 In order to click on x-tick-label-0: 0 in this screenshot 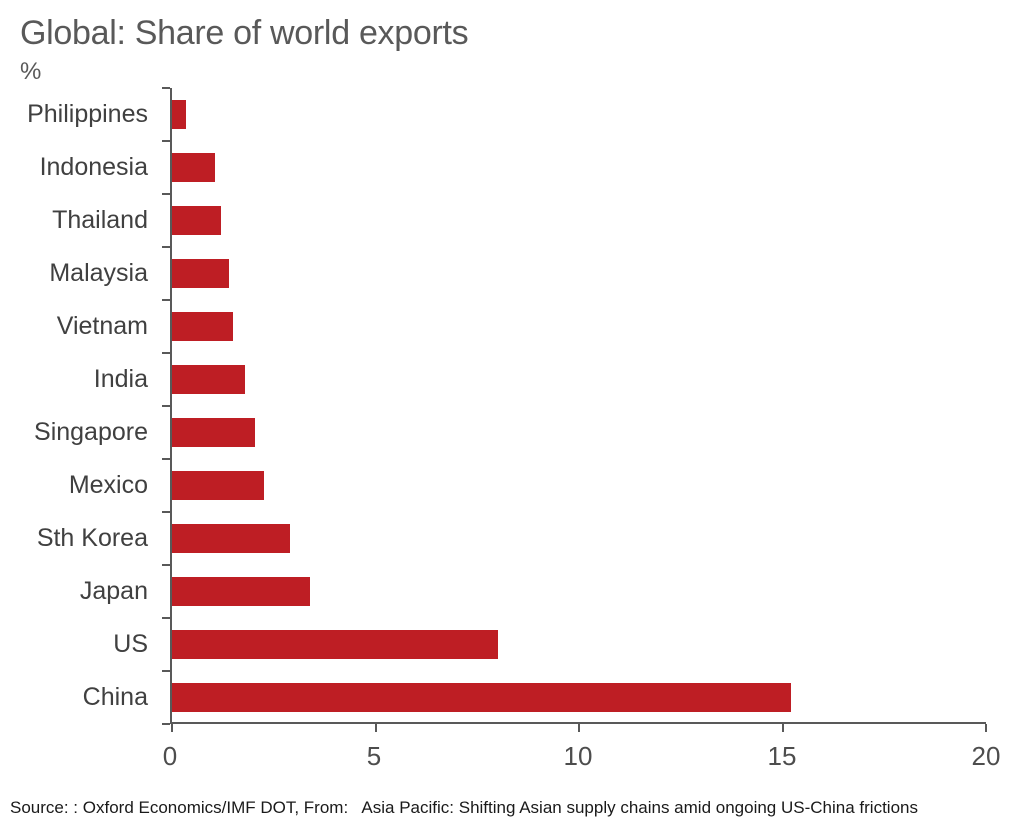, I will do `click(170, 756)`.